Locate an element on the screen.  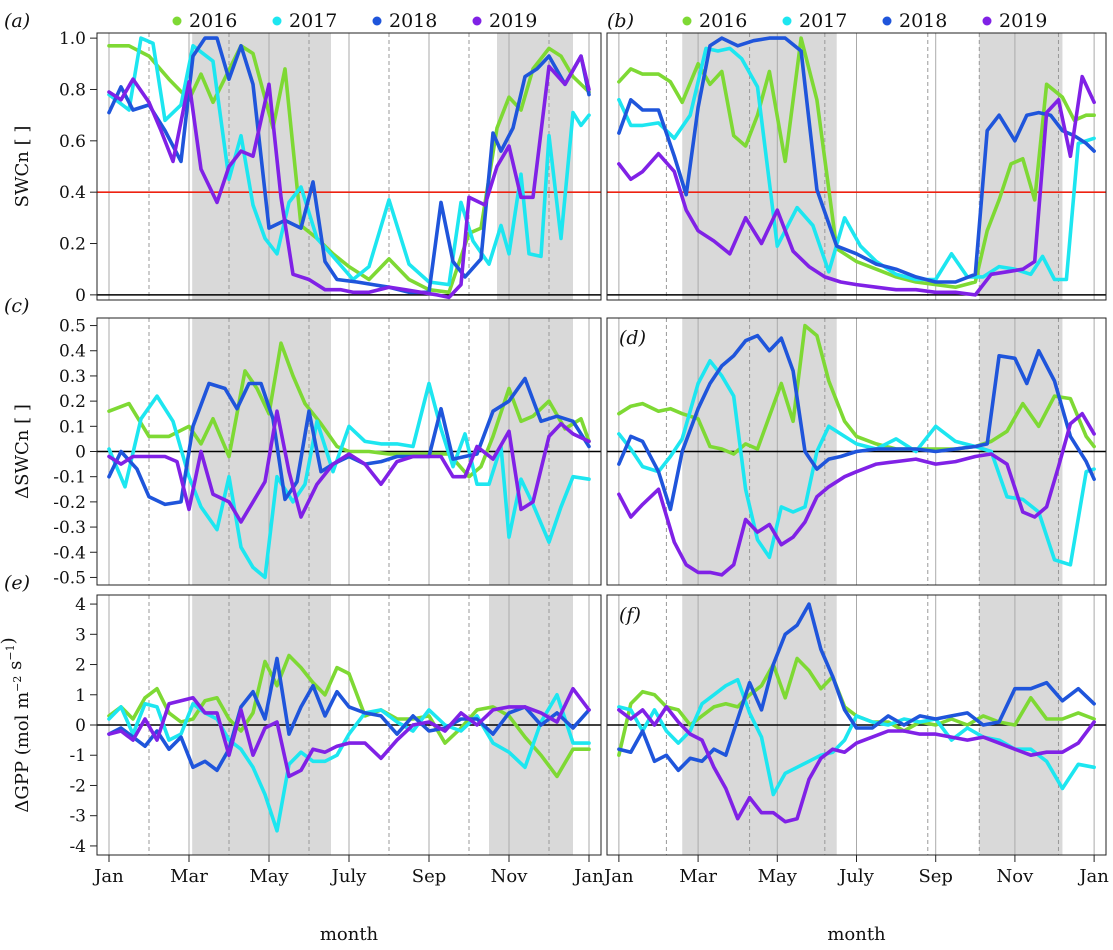
panel-d: (d) is located at coordinates (856, 451).